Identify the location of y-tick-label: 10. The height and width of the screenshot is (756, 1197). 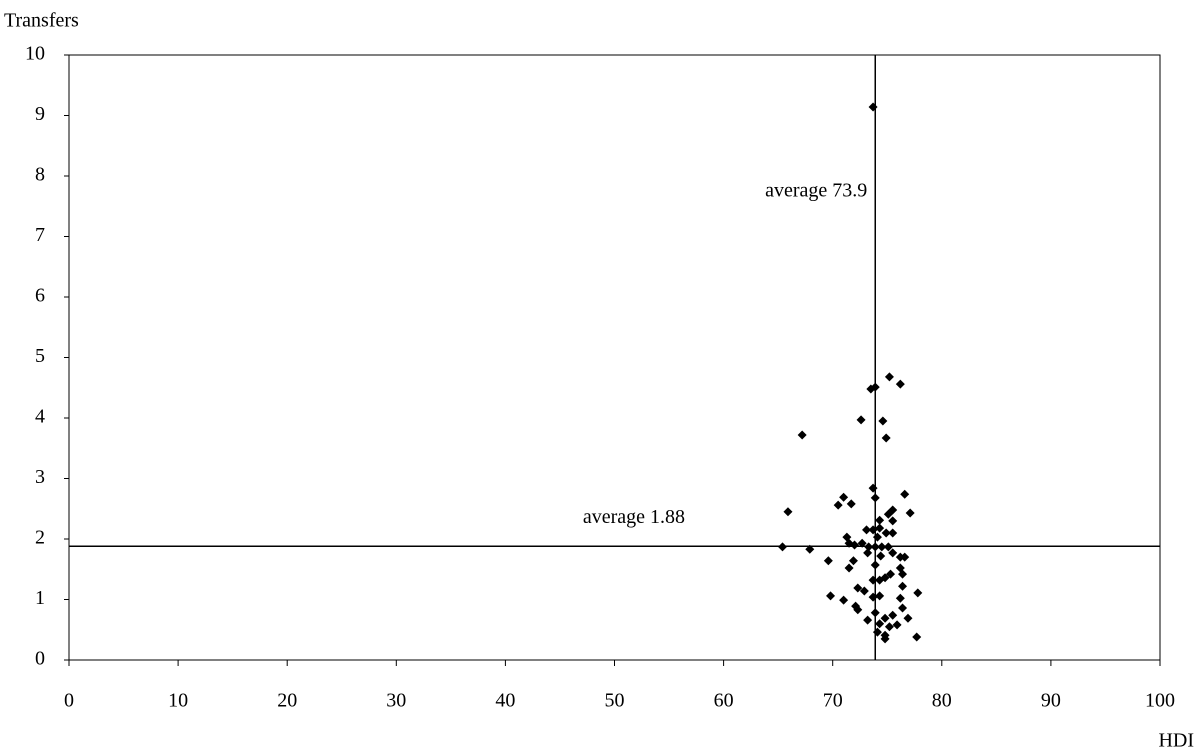
(35, 54).